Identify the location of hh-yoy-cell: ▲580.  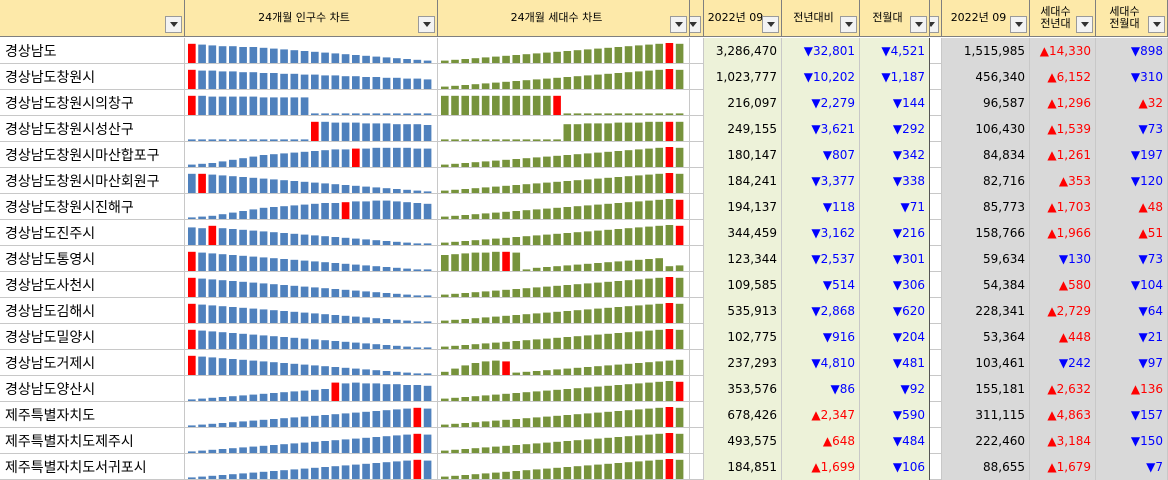
(1063, 285).